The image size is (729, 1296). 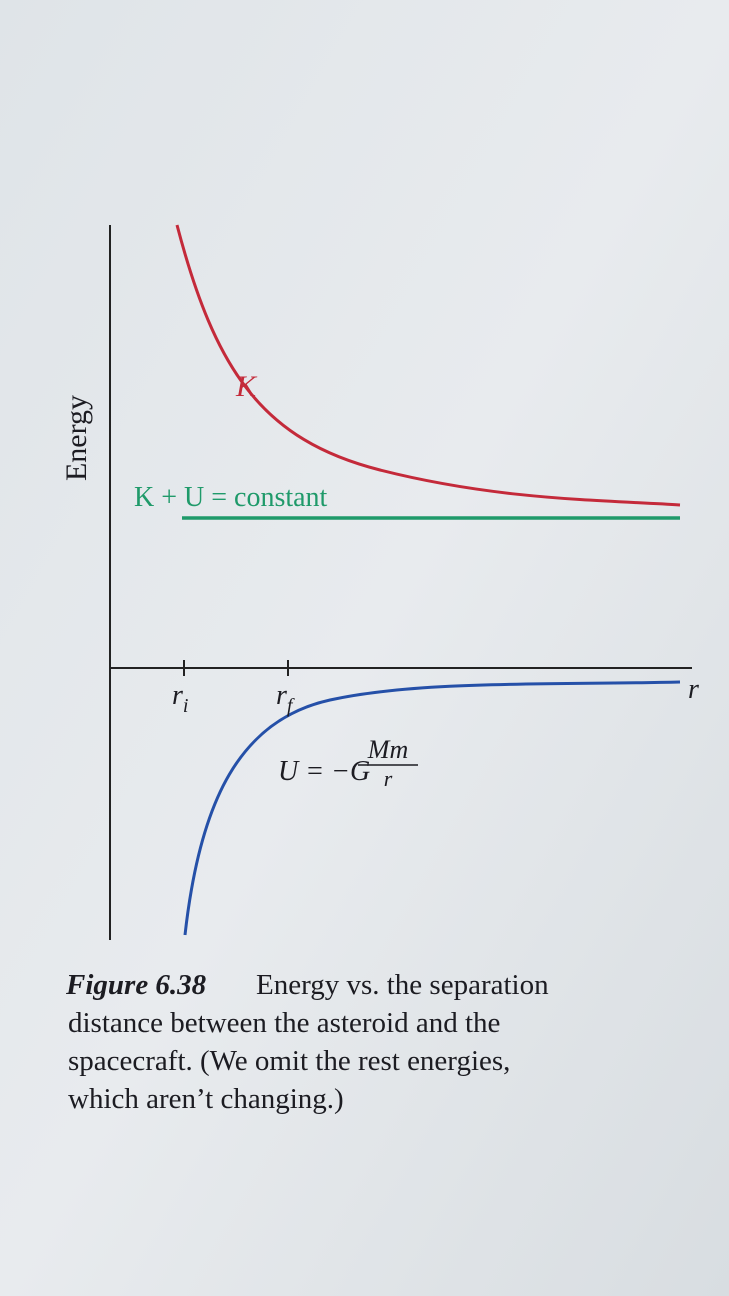 I want to click on kinetic-label: K, so click(x=246, y=386).